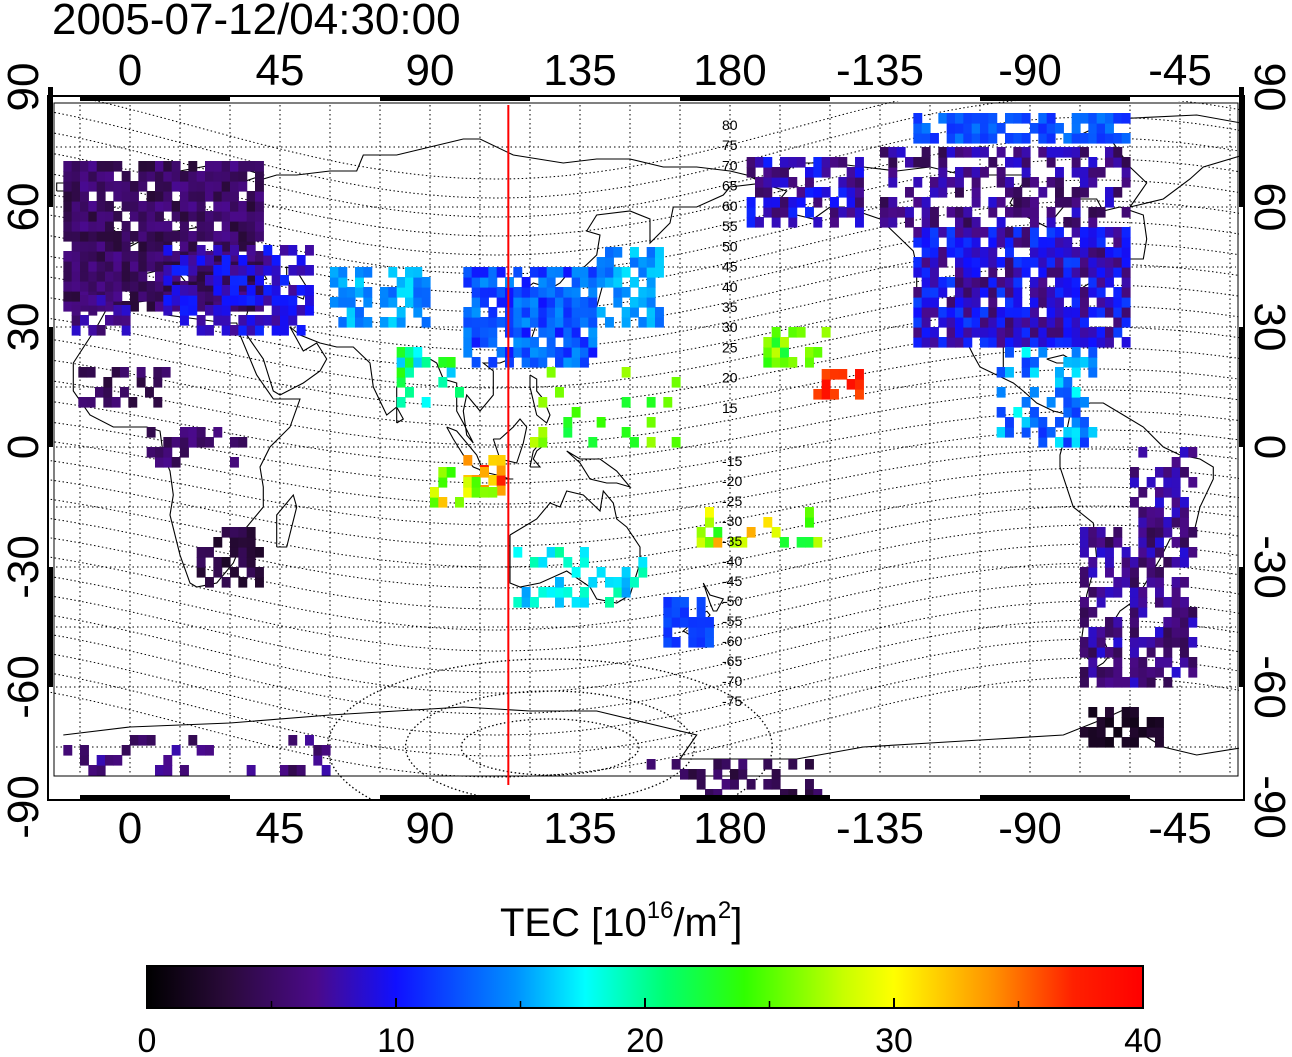  I want to click on coastline, so click(575, 546).